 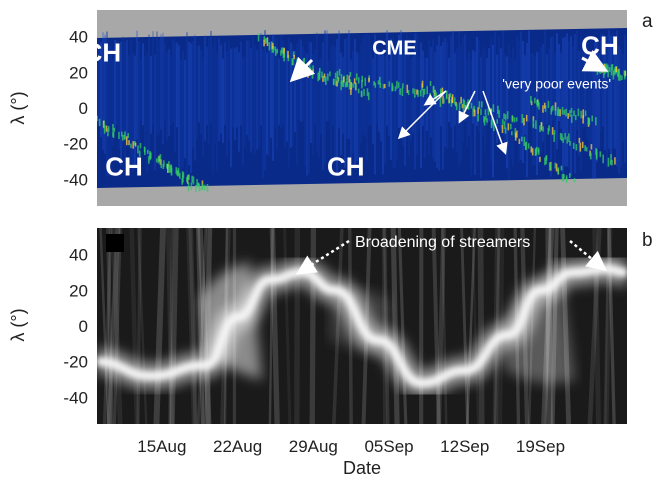 What do you see at coordinates (394, 49) in the screenshot?
I see `cme-annotation: CME` at bounding box center [394, 49].